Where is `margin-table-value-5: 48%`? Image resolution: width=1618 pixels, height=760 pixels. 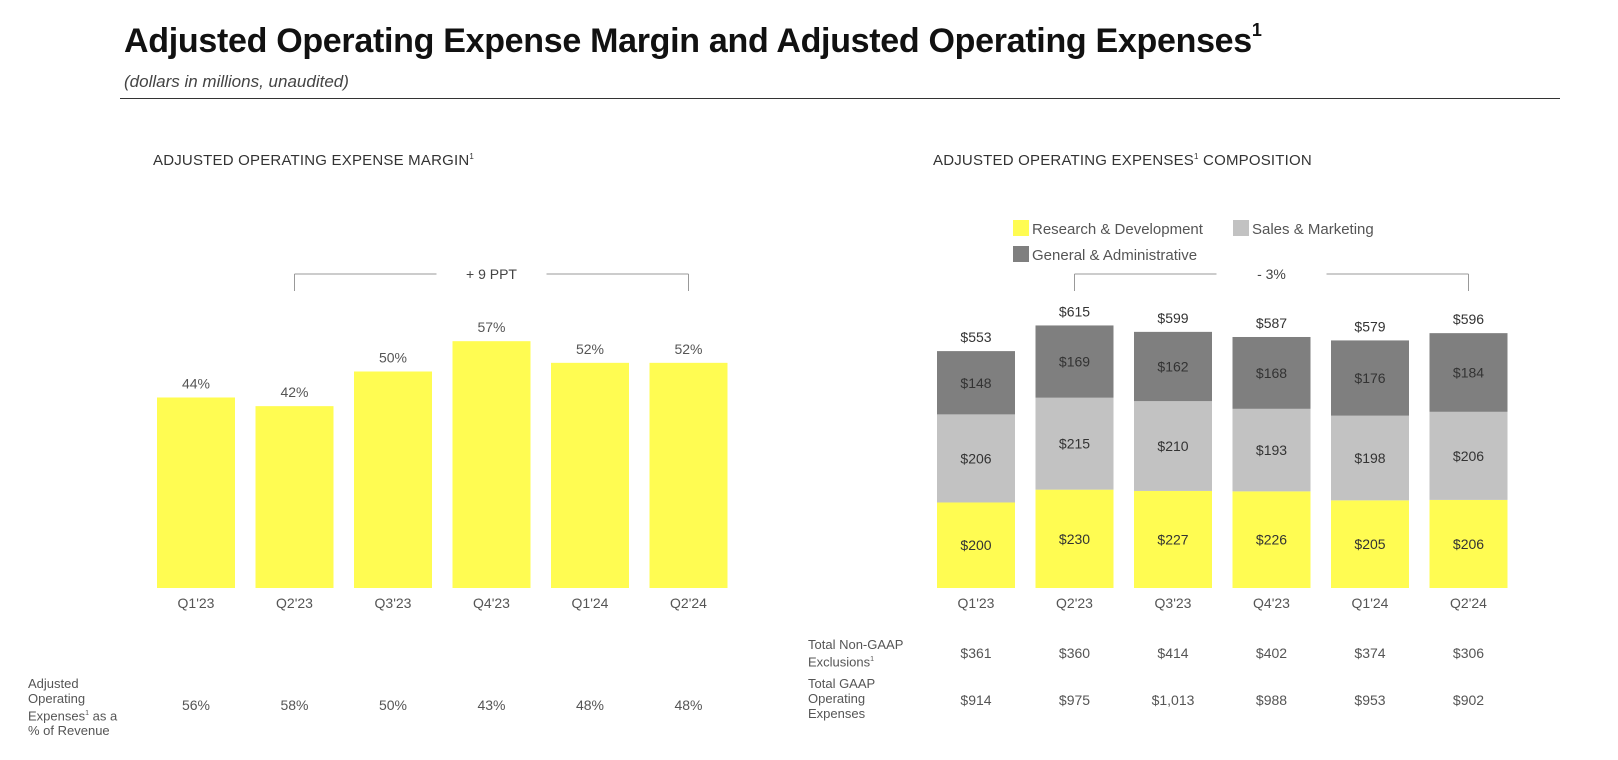
margin-table-value-5: 48% is located at coordinates (688, 705).